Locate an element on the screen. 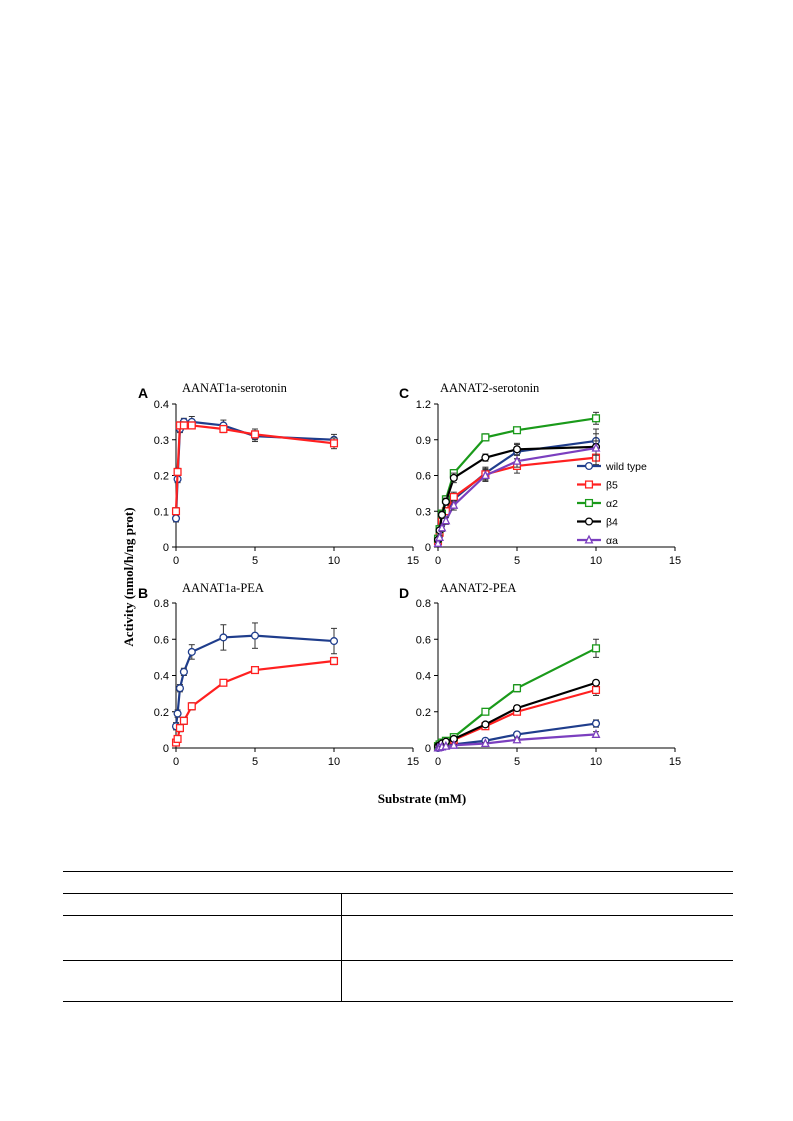  series-α2 is located at coordinates (517, 477).